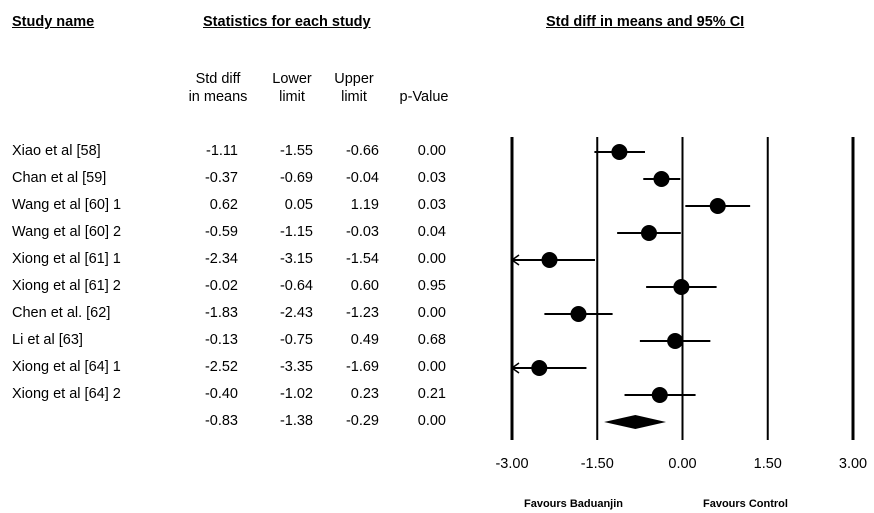 This screenshot has width=874, height=513. Describe the element at coordinates (66, 394) in the screenshot. I see `study-name: Xiong et al [64] 2` at that location.